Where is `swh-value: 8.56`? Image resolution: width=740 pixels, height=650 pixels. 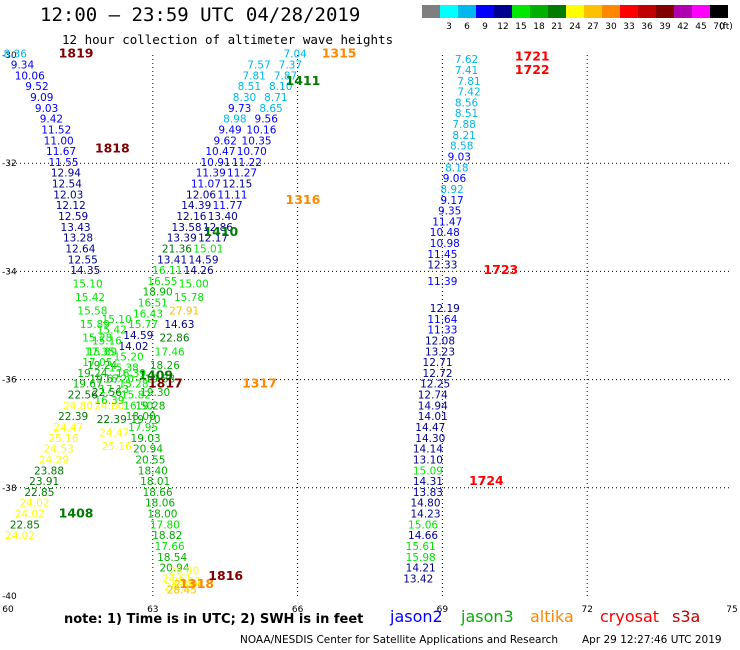 swh-value: 8.56 is located at coordinates (467, 103).